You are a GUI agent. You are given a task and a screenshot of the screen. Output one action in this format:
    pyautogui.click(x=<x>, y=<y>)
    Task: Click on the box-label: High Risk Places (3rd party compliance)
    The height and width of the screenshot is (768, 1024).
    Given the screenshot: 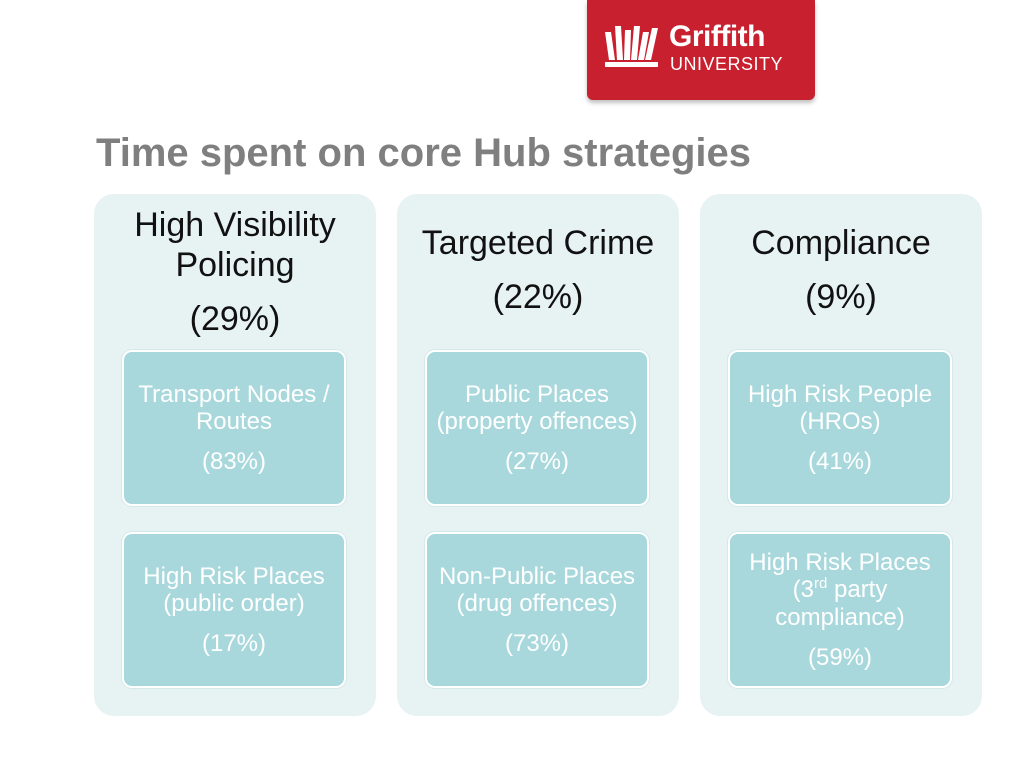 What is the action you would take?
    pyautogui.click(x=840, y=590)
    